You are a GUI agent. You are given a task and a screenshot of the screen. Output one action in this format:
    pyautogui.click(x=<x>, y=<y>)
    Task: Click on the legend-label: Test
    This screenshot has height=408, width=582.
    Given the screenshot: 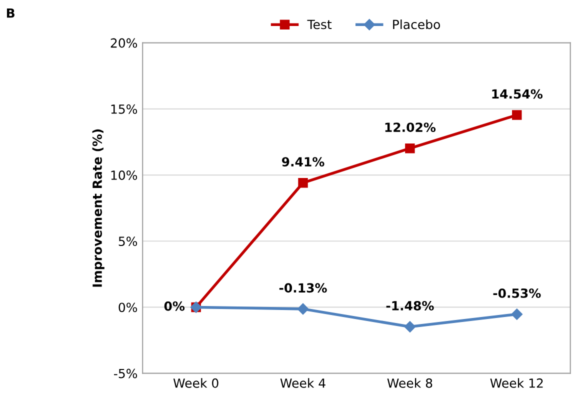 What is the action you would take?
    pyautogui.click(x=319, y=25)
    